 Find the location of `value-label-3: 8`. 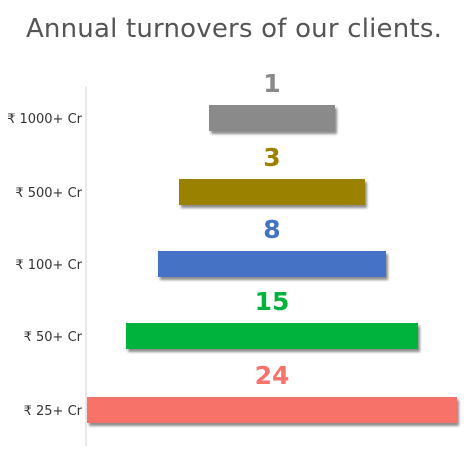

value-label-3: 8 is located at coordinates (271, 229).